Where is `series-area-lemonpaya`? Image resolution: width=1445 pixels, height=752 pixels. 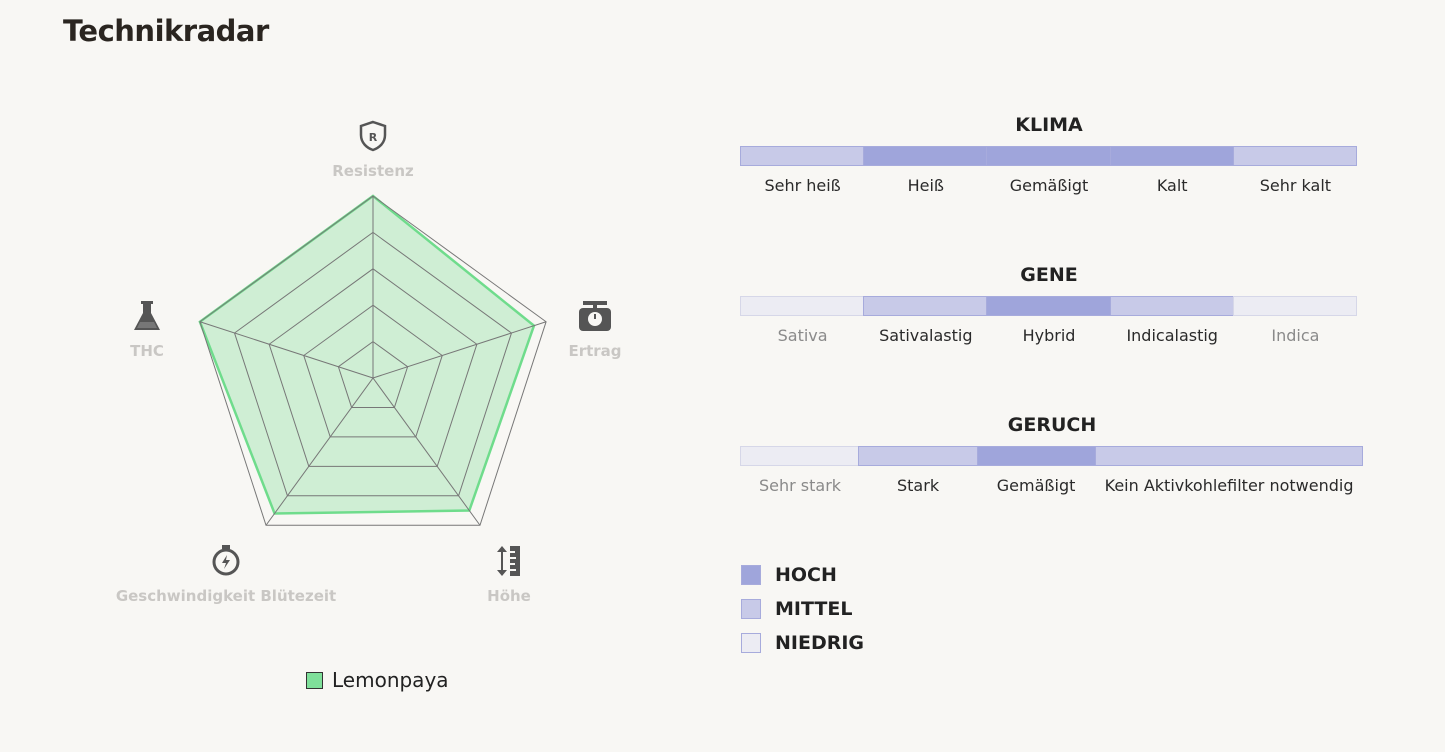 series-area-lemonpaya is located at coordinates (367, 354).